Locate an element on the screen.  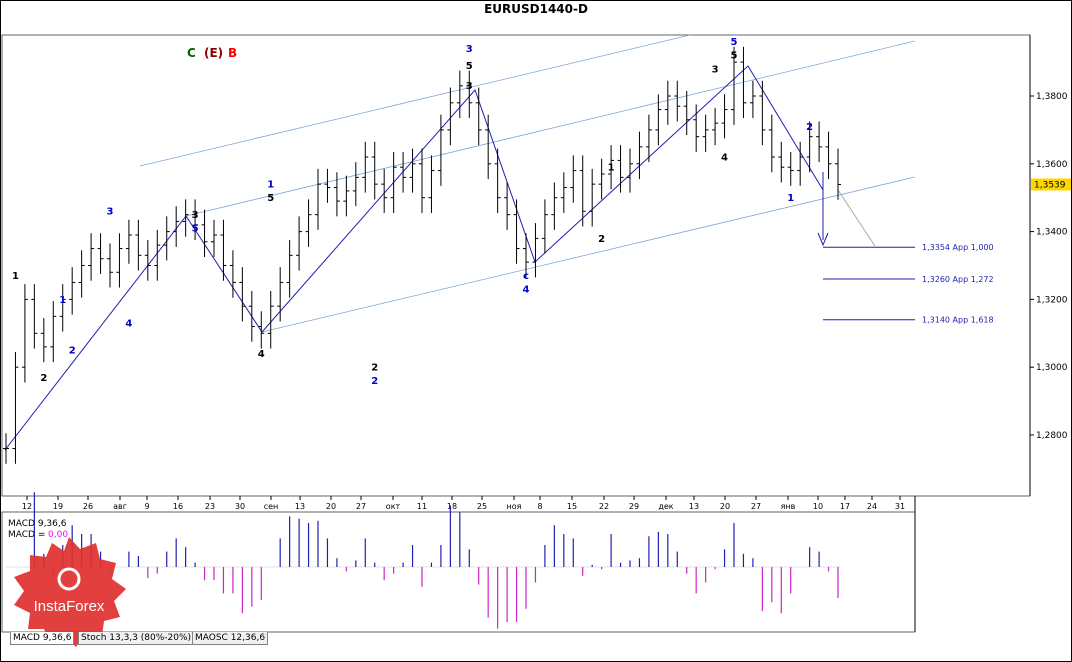
date-tick-label: окт is located at coordinates (393, 506).